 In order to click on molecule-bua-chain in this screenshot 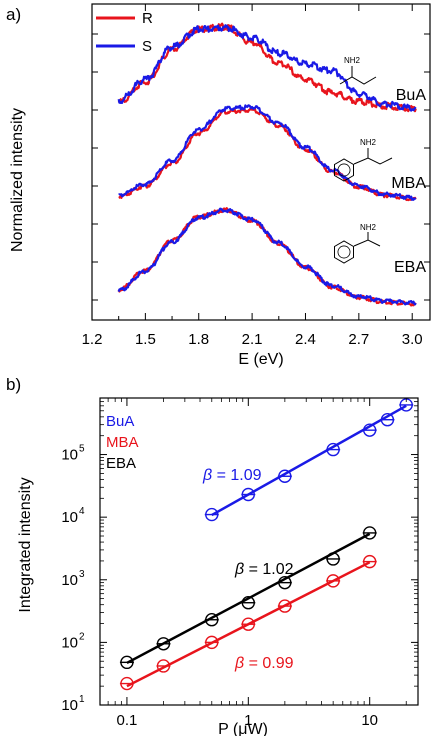, I will do `click(358, 80)`.